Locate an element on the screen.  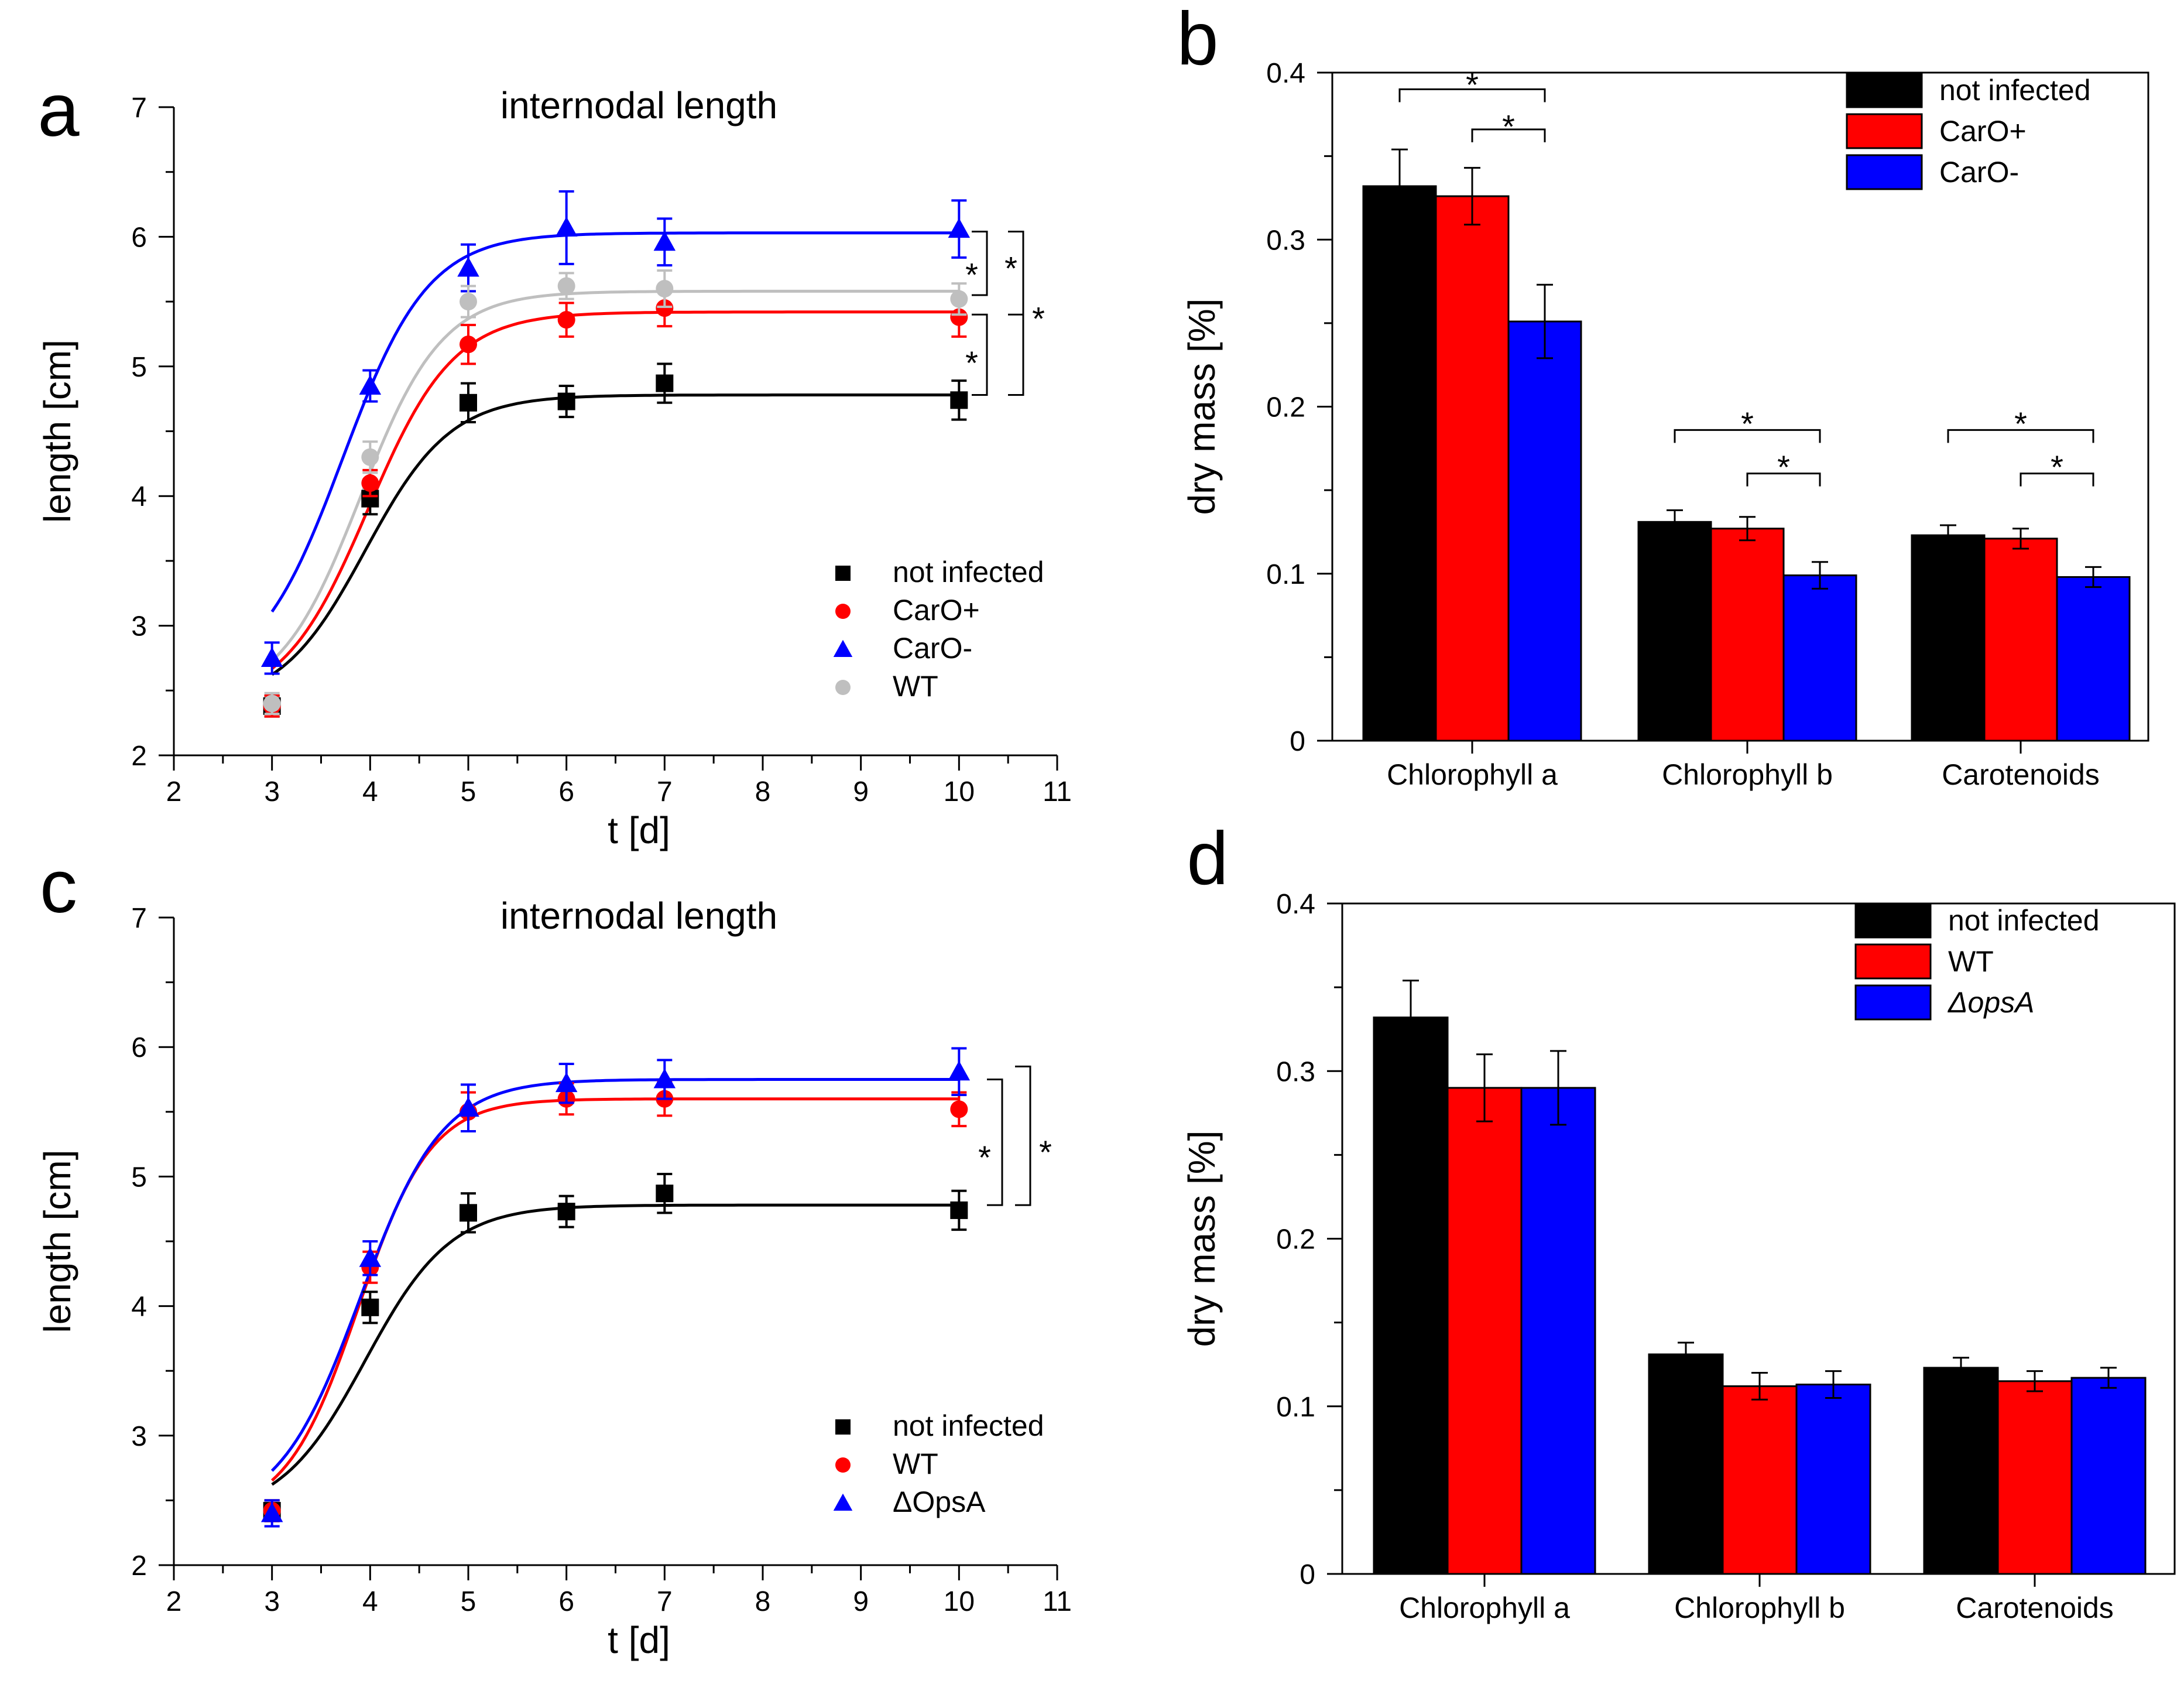
x-tick-label: 5 is located at coordinates (468, 791).